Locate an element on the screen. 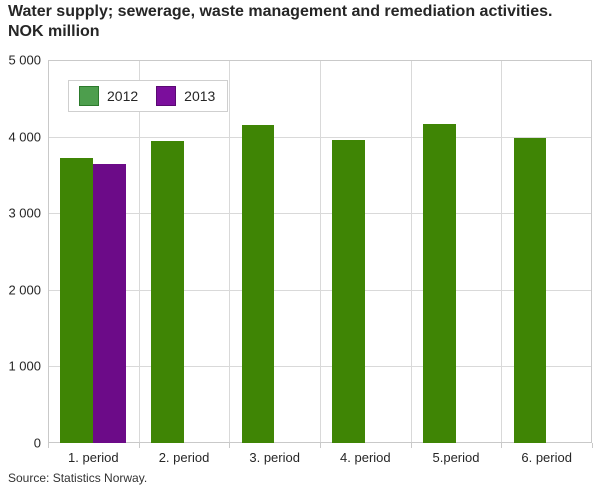  source-note: Source: Statistics Norway. is located at coordinates (78, 478).